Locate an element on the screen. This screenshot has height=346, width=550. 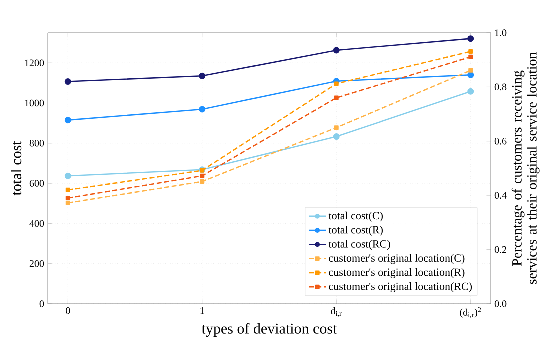
y-tick-label: 200 is located at coordinates (37, 264).